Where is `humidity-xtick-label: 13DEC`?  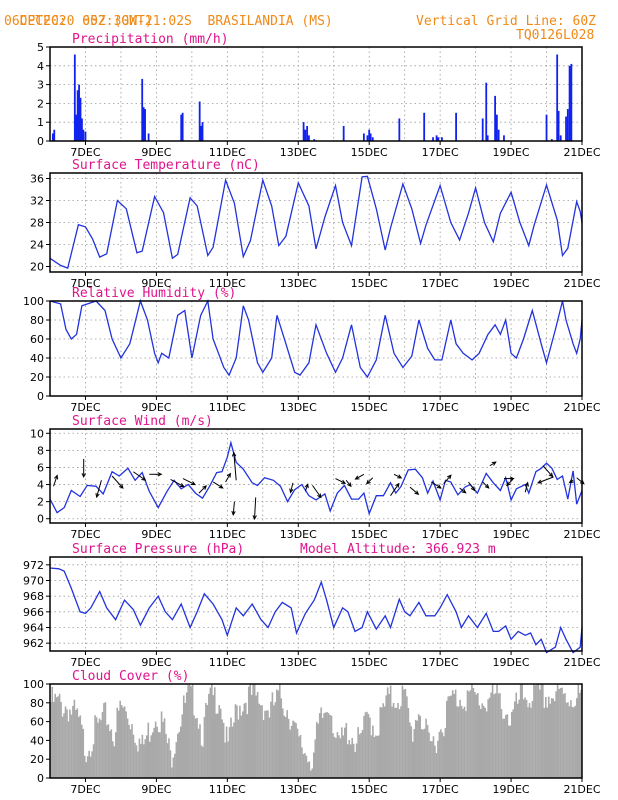 humidity-xtick-label: 13DEC is located at coordinates (298, 407).